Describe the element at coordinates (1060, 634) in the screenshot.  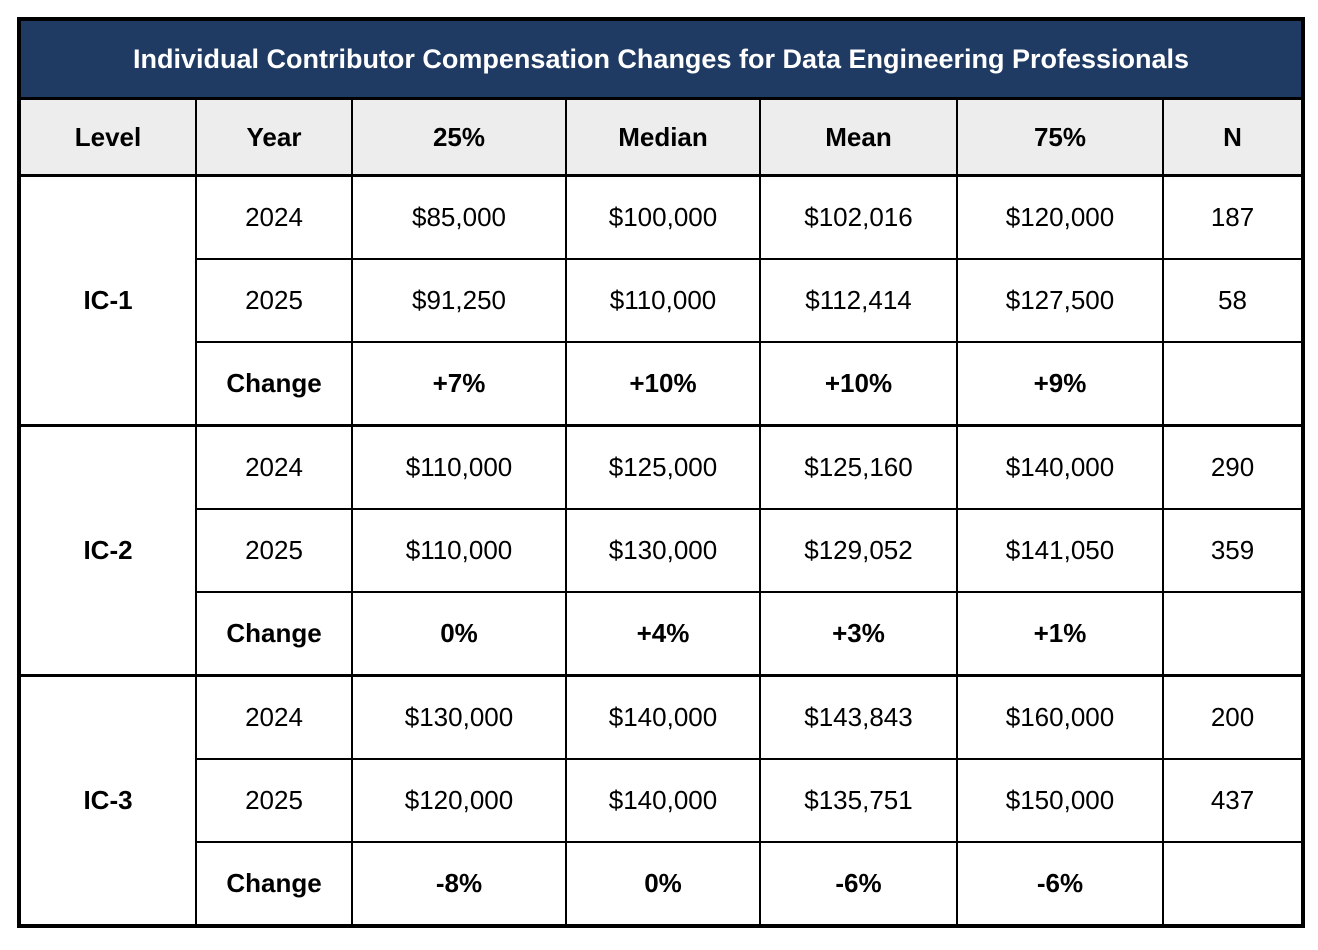
I see `cell-p75: +1%` at that location.